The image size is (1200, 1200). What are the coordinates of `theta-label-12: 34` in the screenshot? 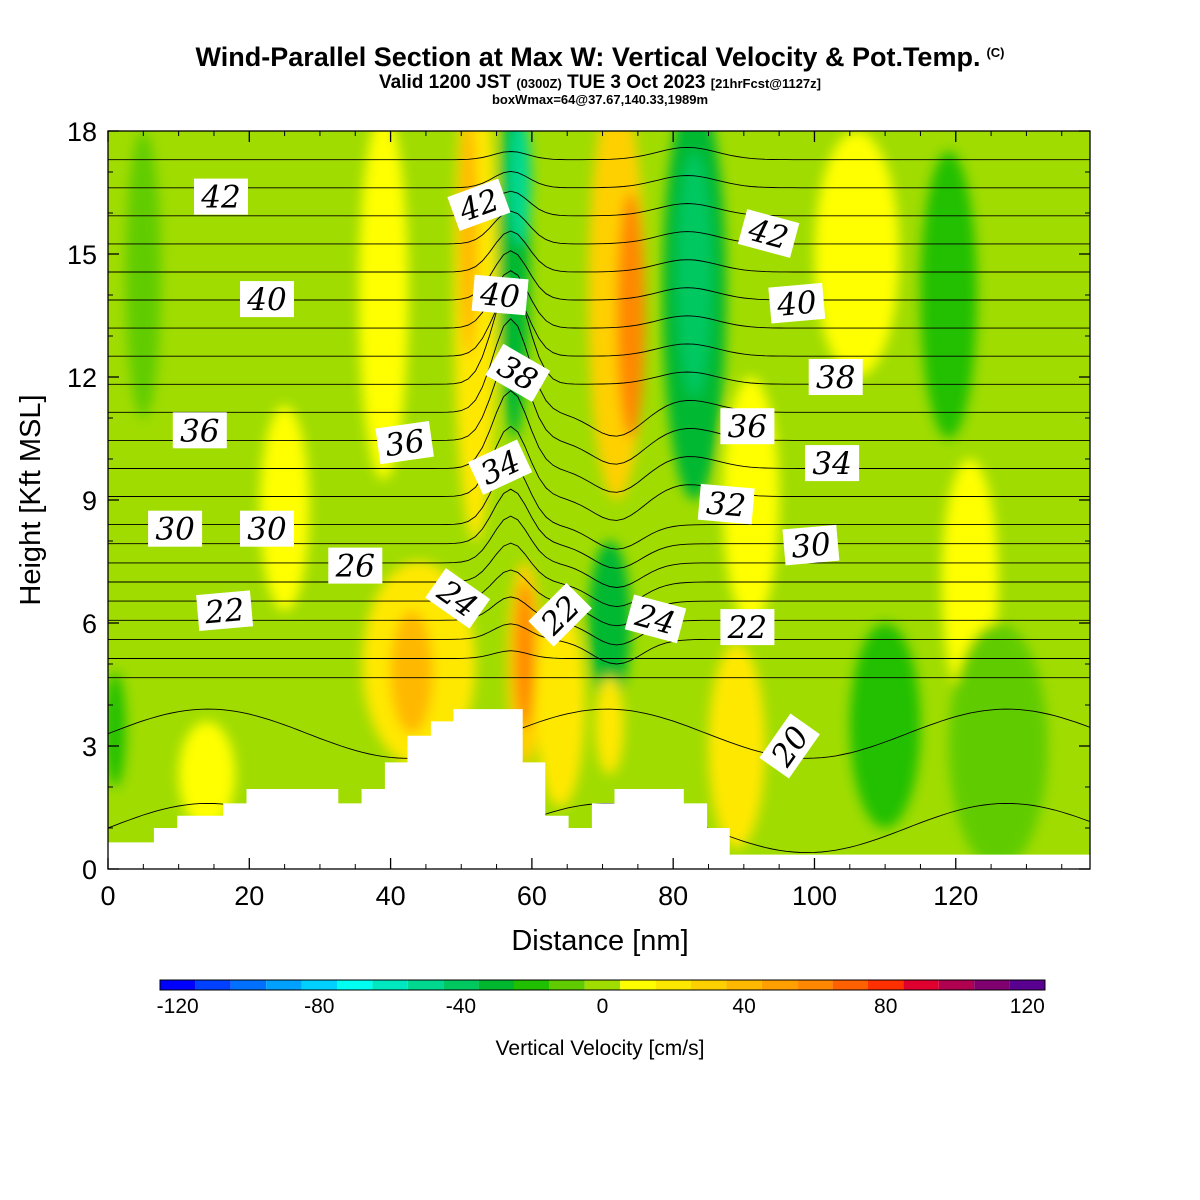 It's located at (500, 467).